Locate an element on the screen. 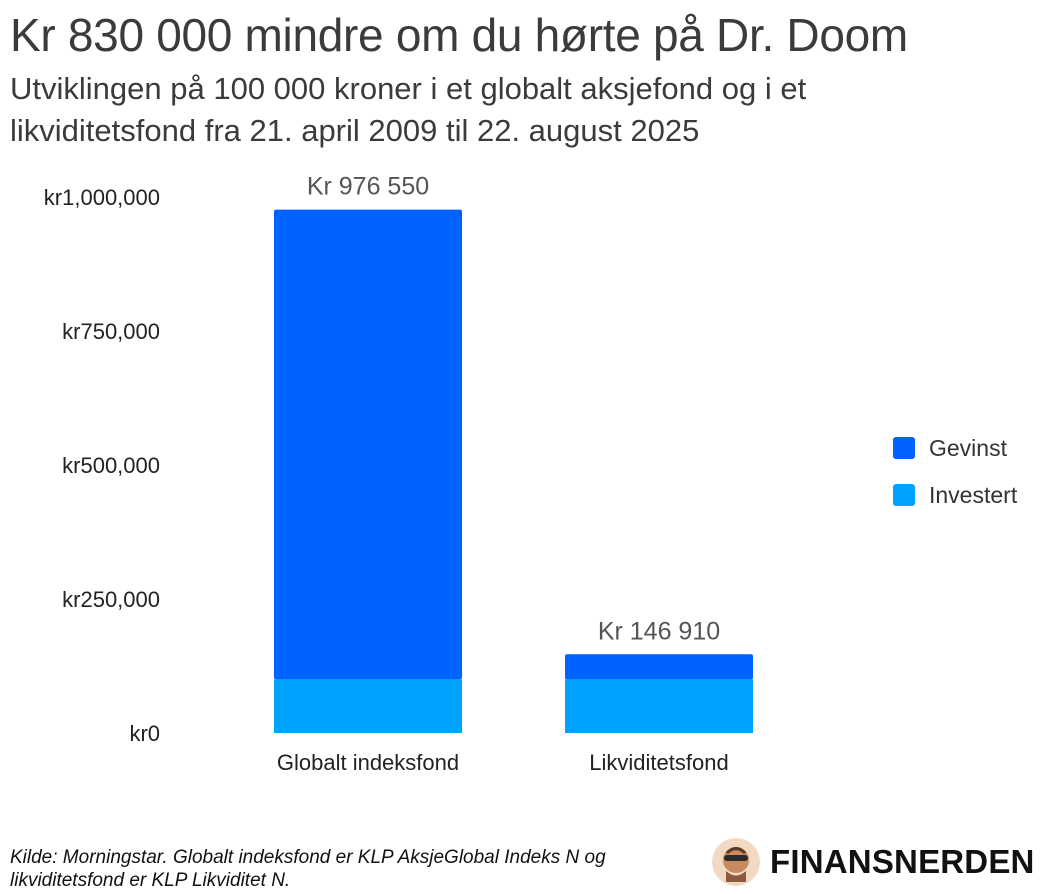 This screenshot has height=894, width=1052. y-tick-label: kr1,000,000 is located at coordinates (102, 197).